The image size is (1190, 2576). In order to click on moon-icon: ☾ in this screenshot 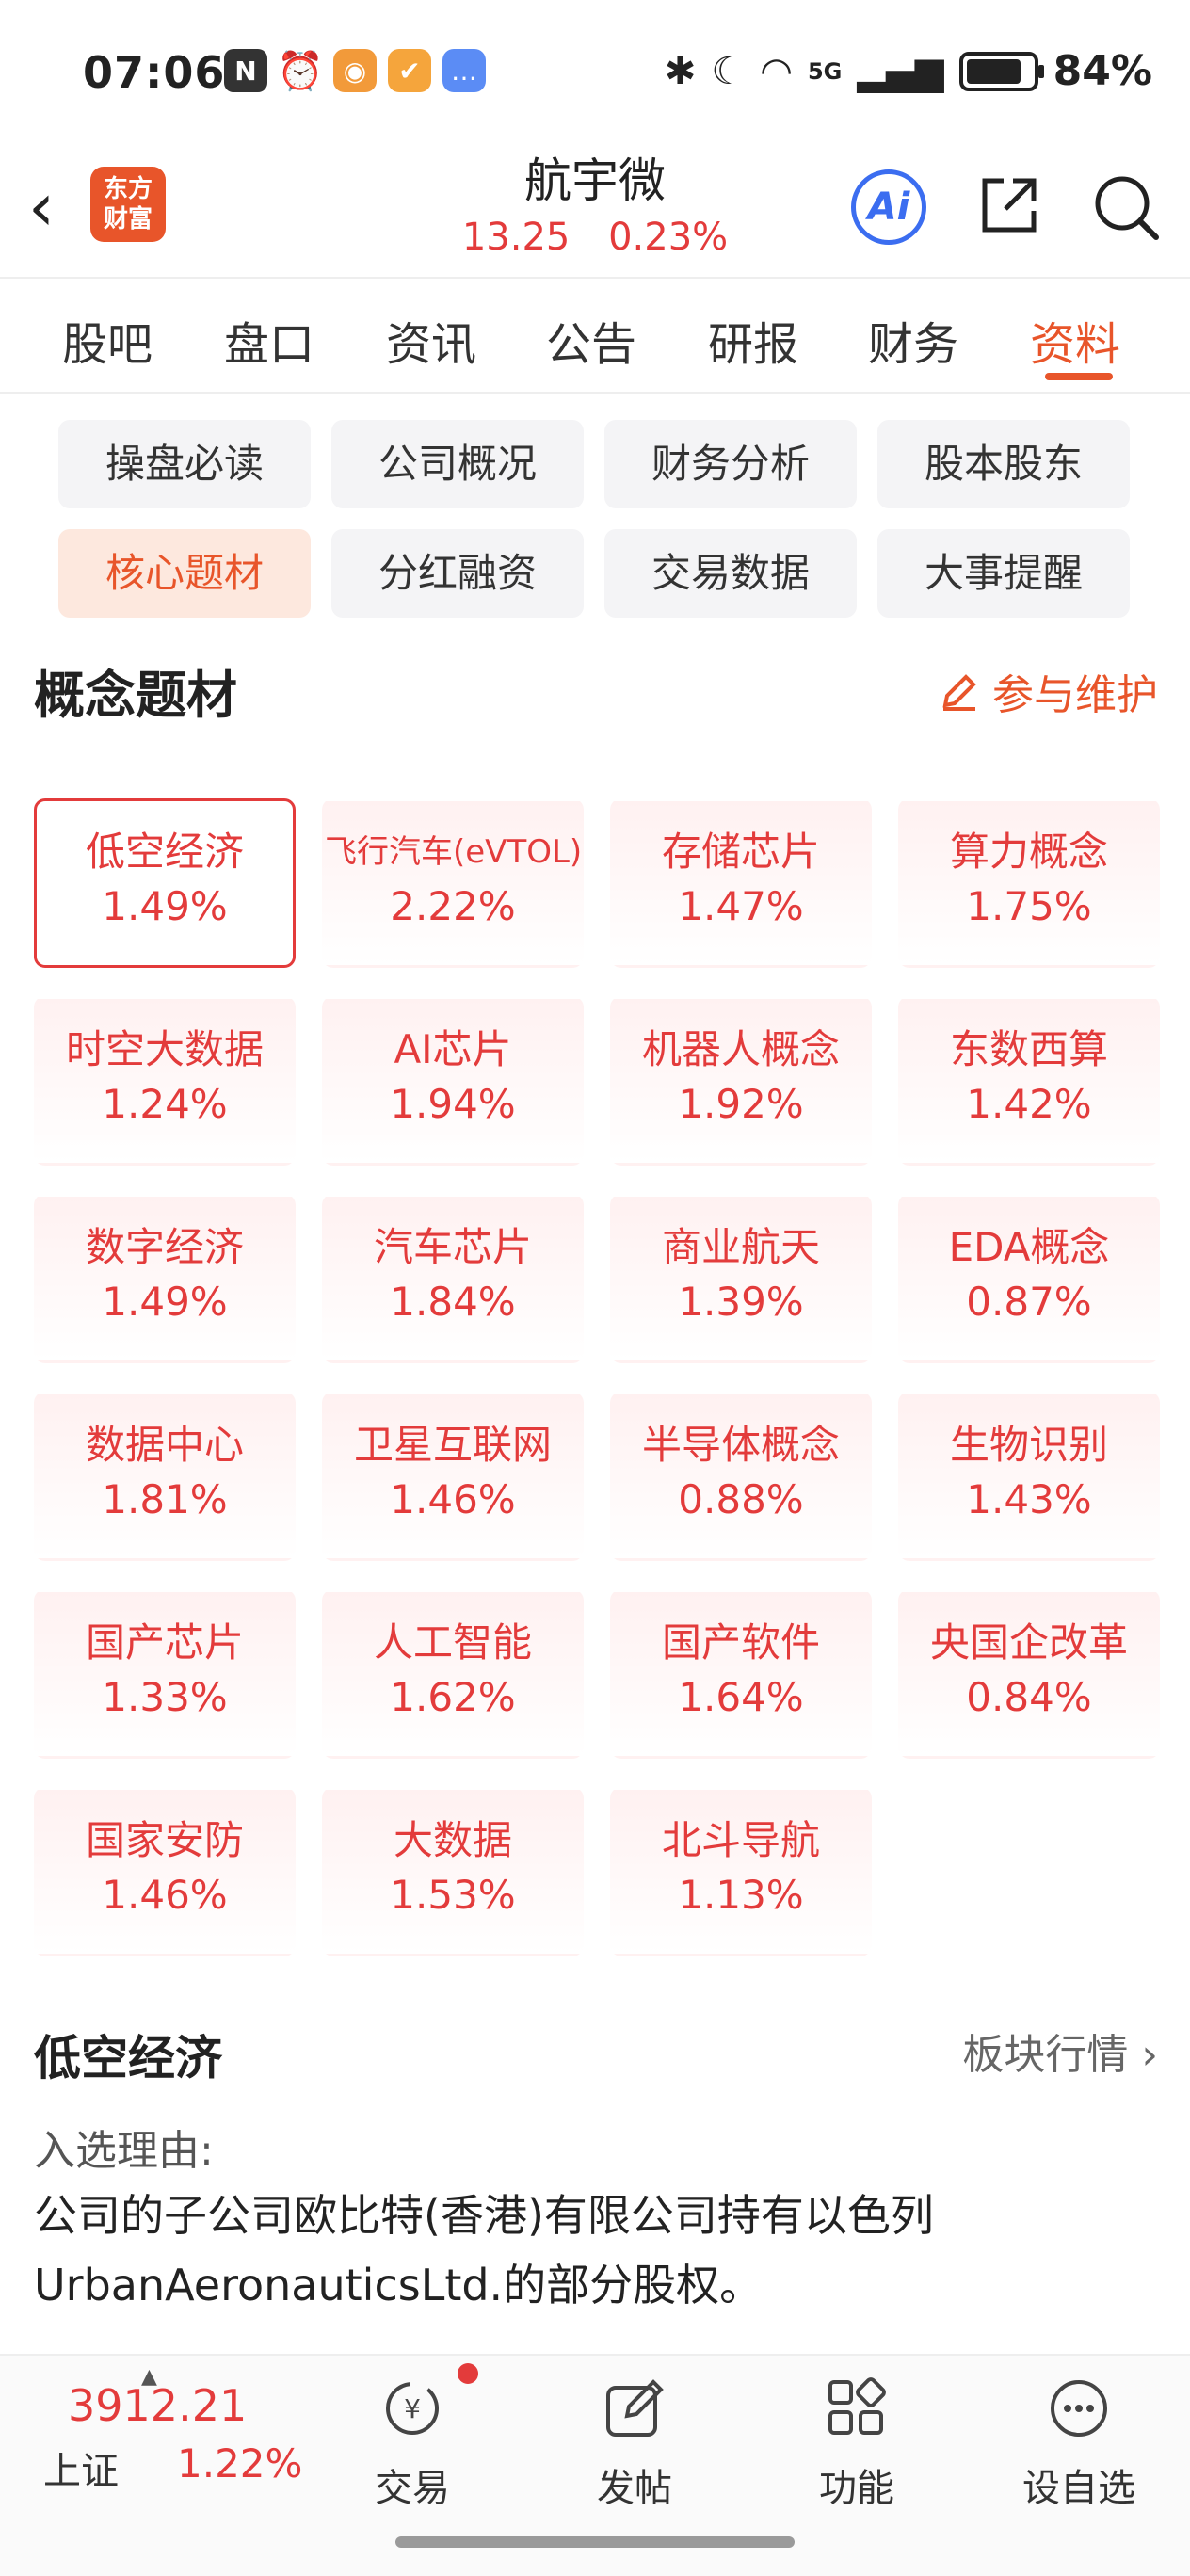, I will do `click(729, 71)`.